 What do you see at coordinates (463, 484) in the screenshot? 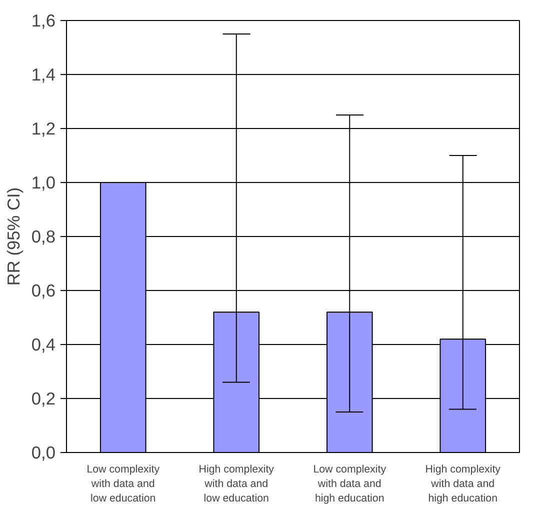
I see `x-tick-label: High complexity with data and high education` at bounding box center [463, 484].